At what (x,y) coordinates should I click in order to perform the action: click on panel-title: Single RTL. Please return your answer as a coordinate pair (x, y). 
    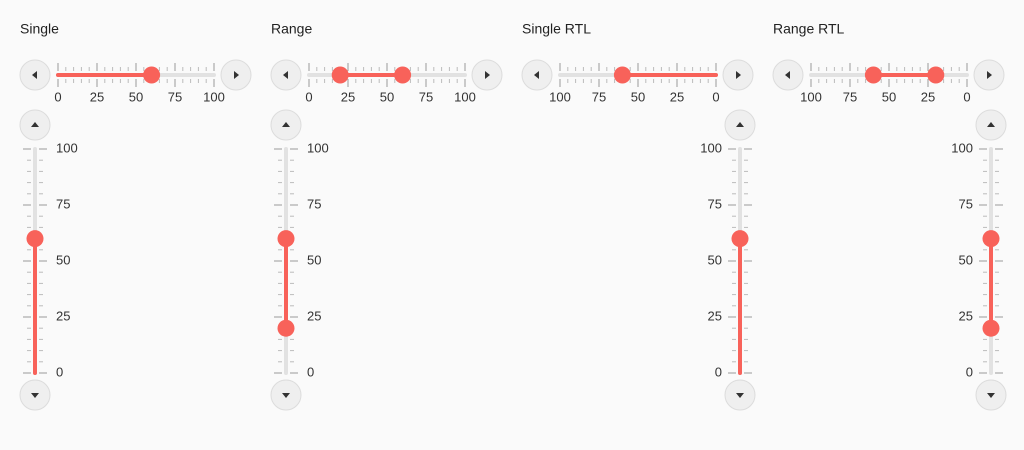
    Looking at the image, I should click on (556, 29).